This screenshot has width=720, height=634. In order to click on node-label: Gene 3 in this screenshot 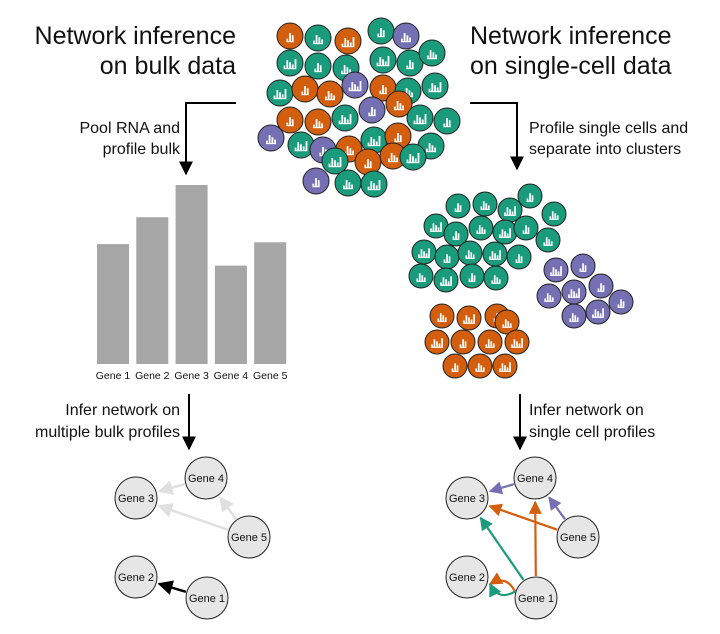, I will do `click(136, 499)`.